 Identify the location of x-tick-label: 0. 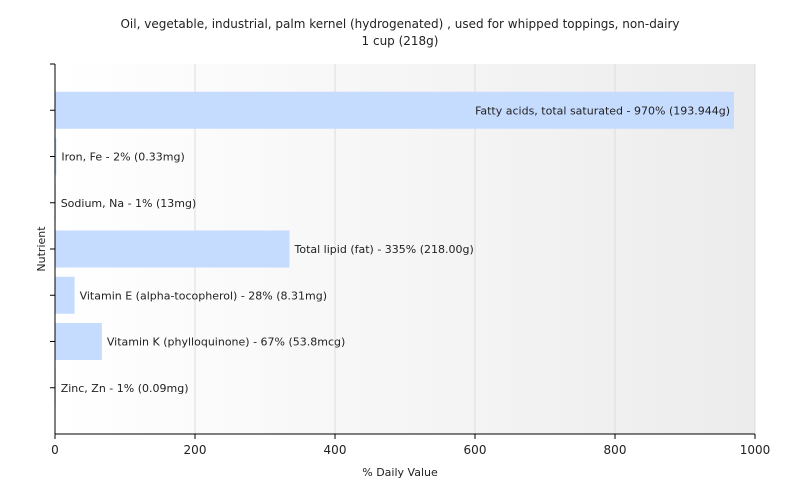
(55, 450).